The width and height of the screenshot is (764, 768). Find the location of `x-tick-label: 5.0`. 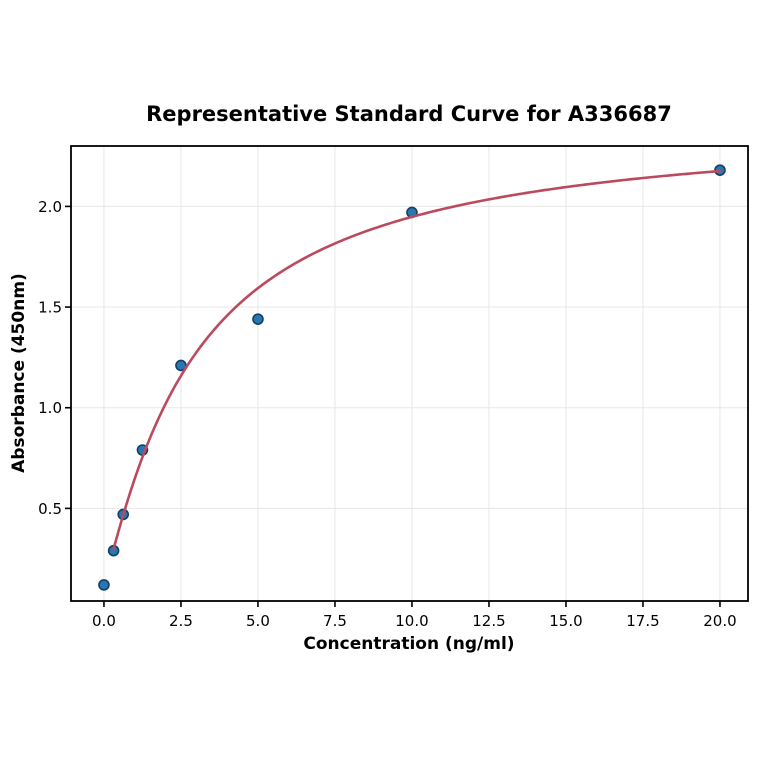

x-tick-label: 5.0 is located at coordinates (258, 621).